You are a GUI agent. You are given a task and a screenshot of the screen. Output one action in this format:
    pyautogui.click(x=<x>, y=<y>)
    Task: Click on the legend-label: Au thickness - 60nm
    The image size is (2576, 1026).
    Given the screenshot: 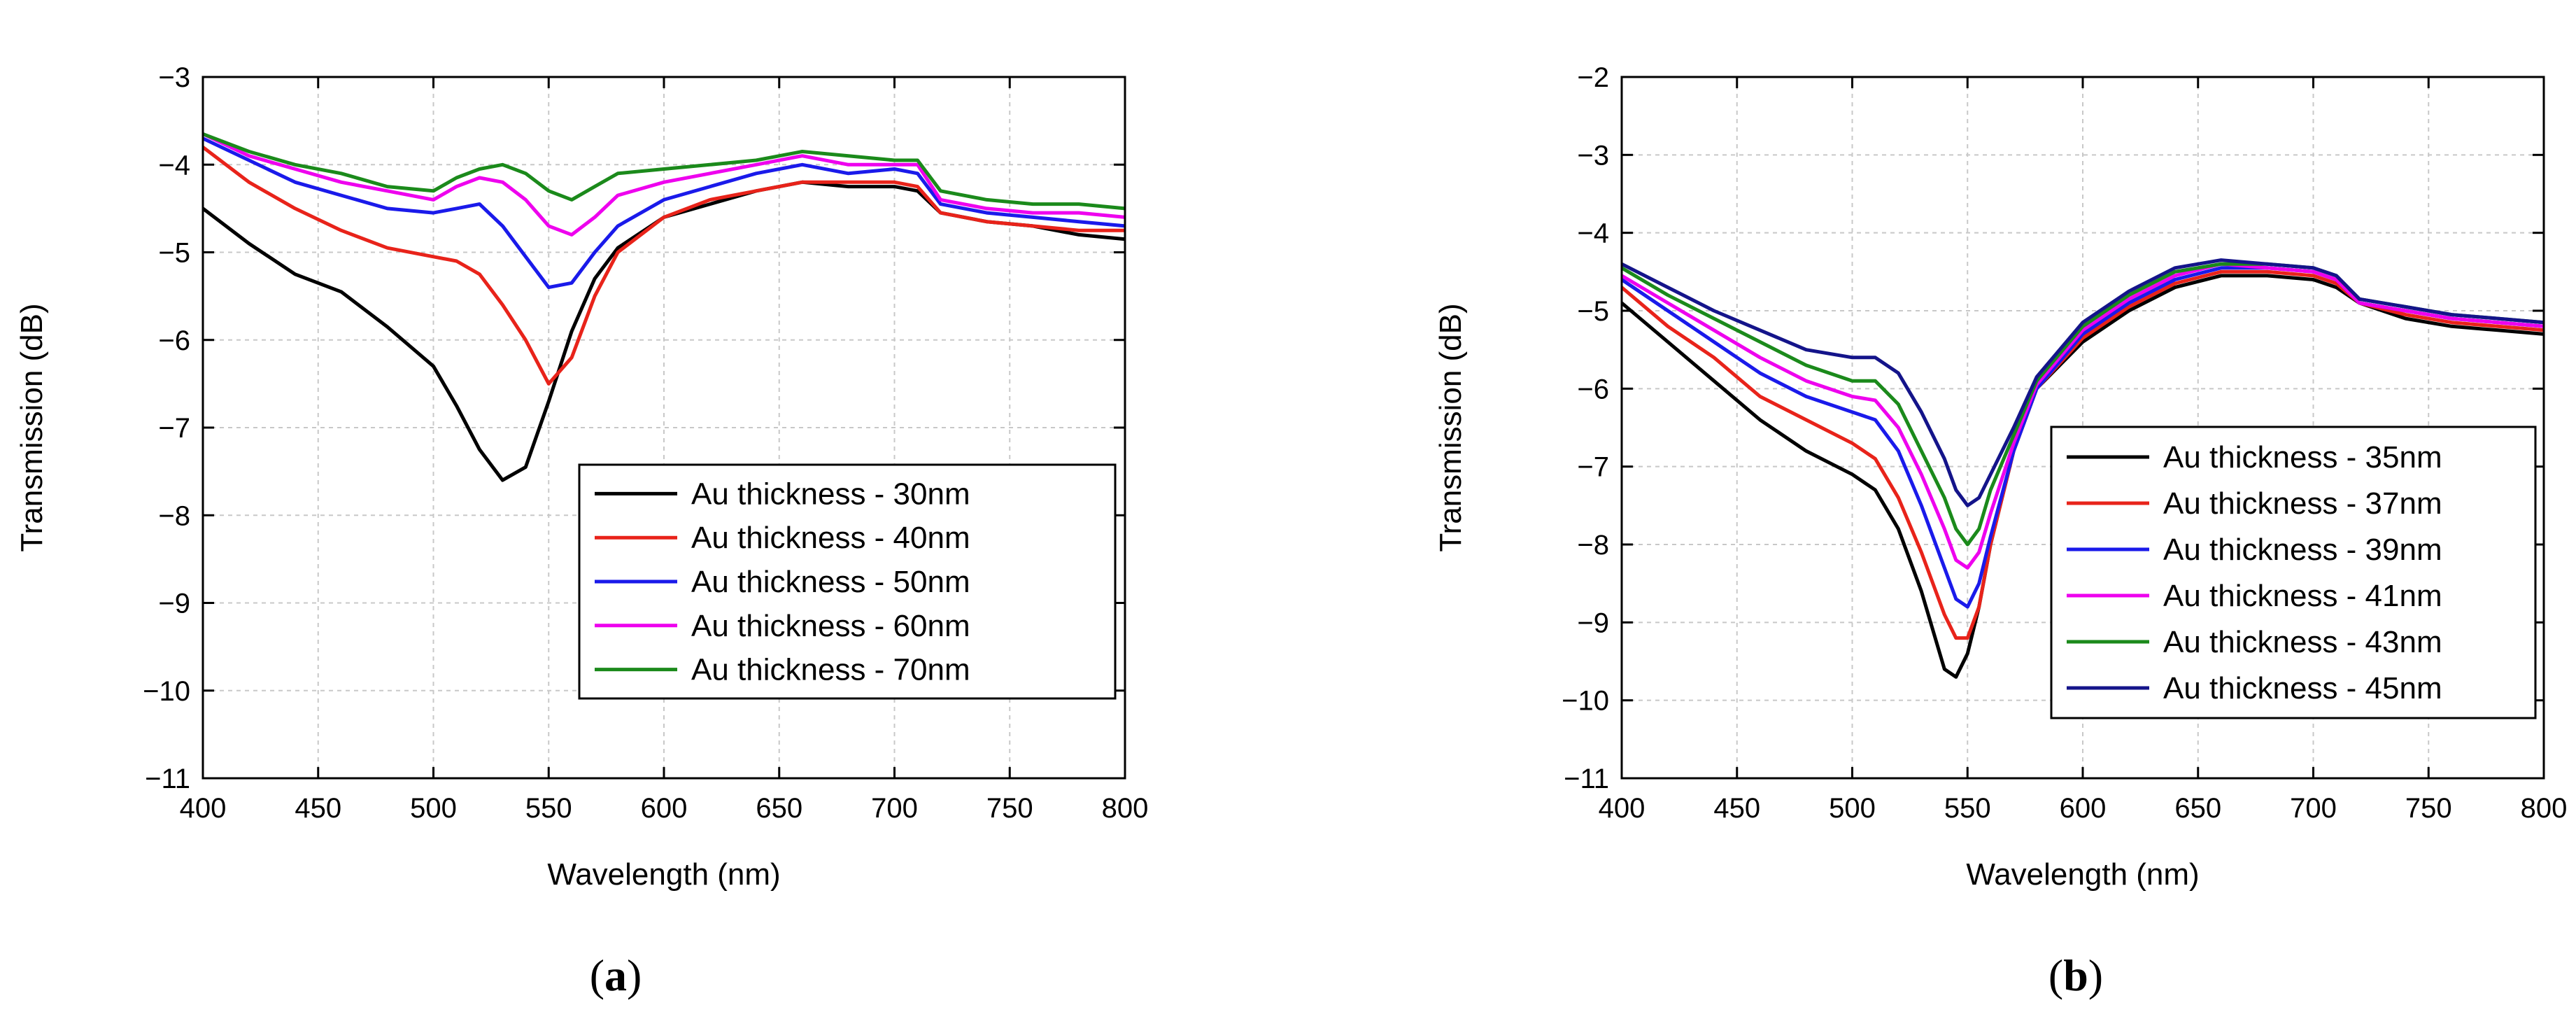 What is the action you would take?
    pyautogui.click(x=830, y=626)
    